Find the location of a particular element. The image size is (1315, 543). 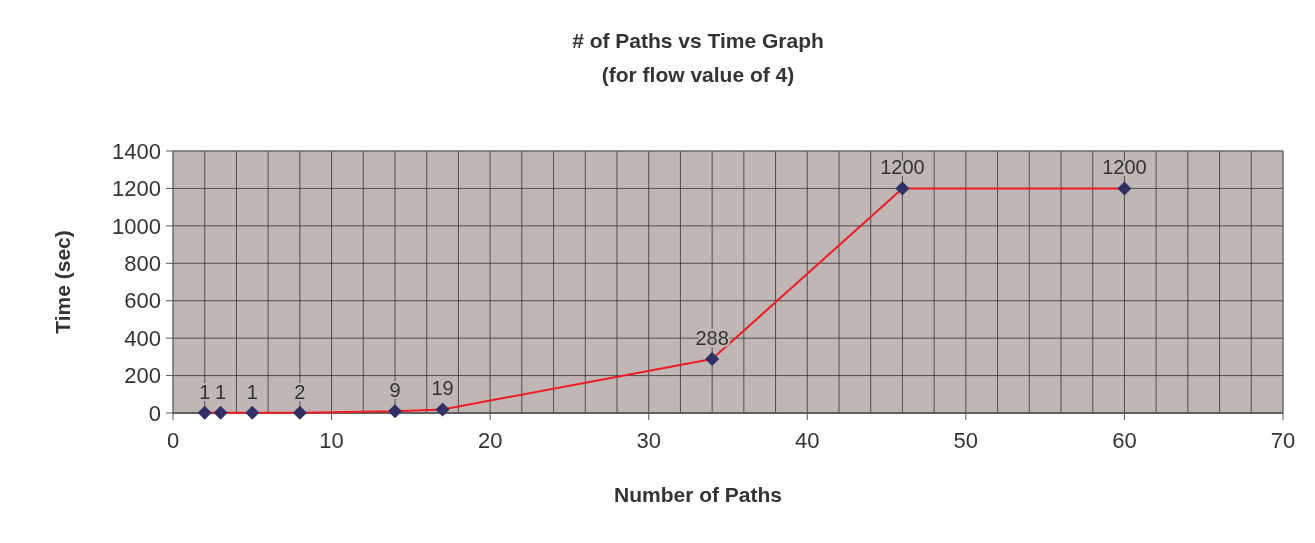

data-label: 9 is located at coordinates (395, 390).